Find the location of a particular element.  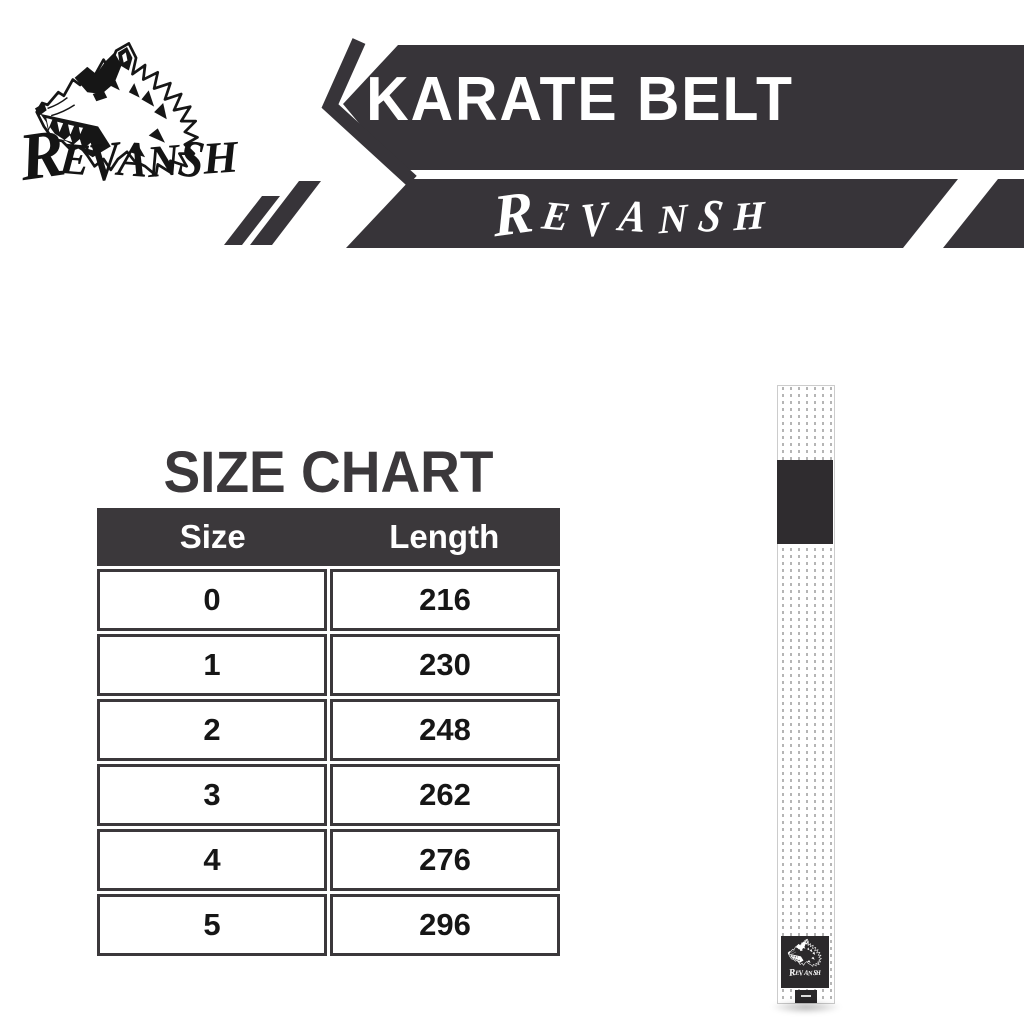

belt-black-band is located at coordinates (805, 502).